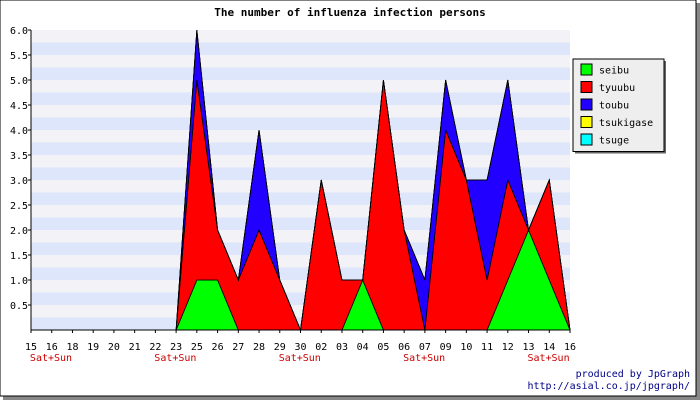  I want to click on legend-swatch-tsuge, so click(586, 139).